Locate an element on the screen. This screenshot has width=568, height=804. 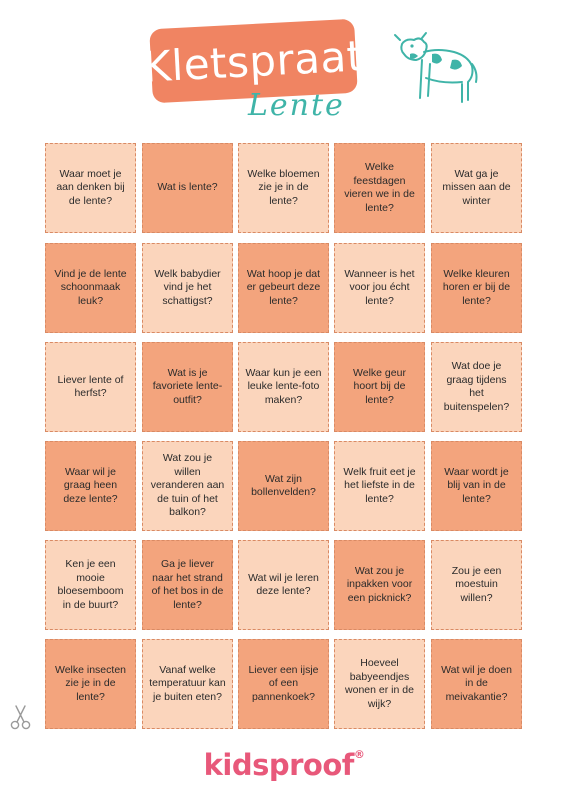
page-title: Kletspraat is located at coordinates (253, 61).